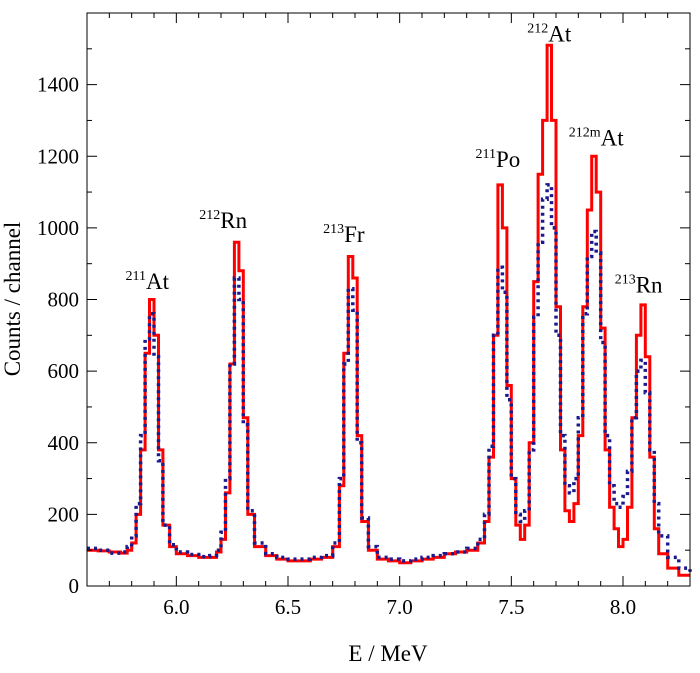  Describe the element at coordinates (511, 607) in the screenshot. I see `x-tick-label: 7.5` at that location.